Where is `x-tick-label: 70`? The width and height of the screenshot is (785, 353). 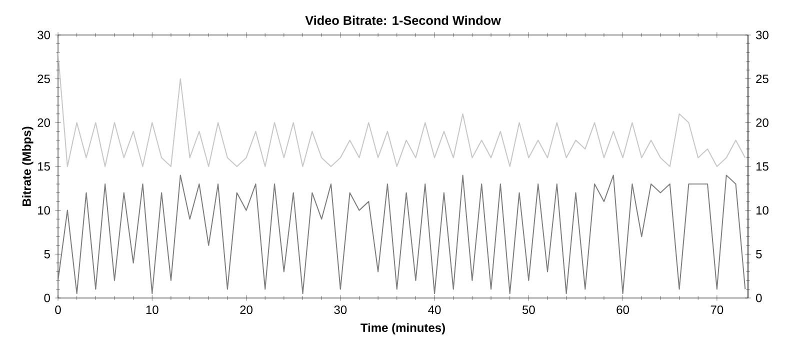 x-tick-label: 70 is located at coordinates (717, 310).